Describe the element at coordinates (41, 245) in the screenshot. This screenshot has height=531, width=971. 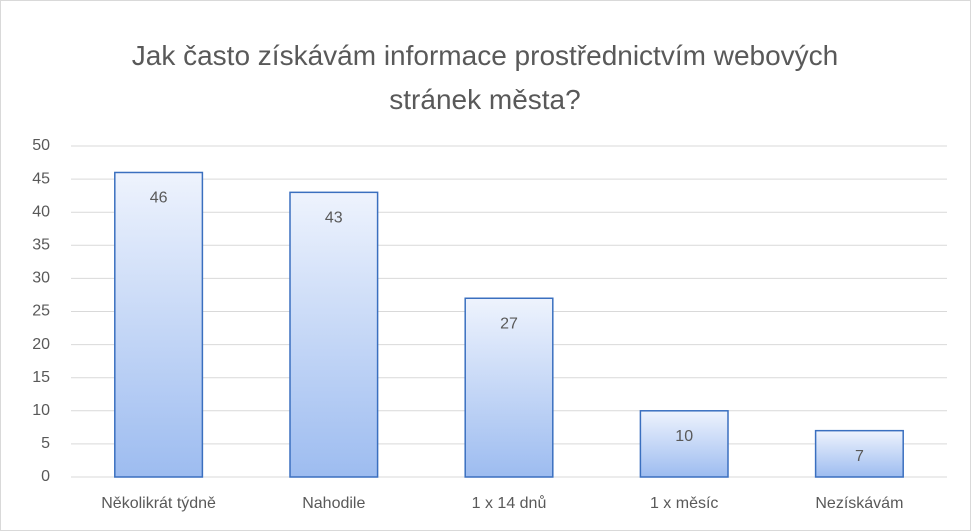
I see `y-tick-label: 35` at that location.